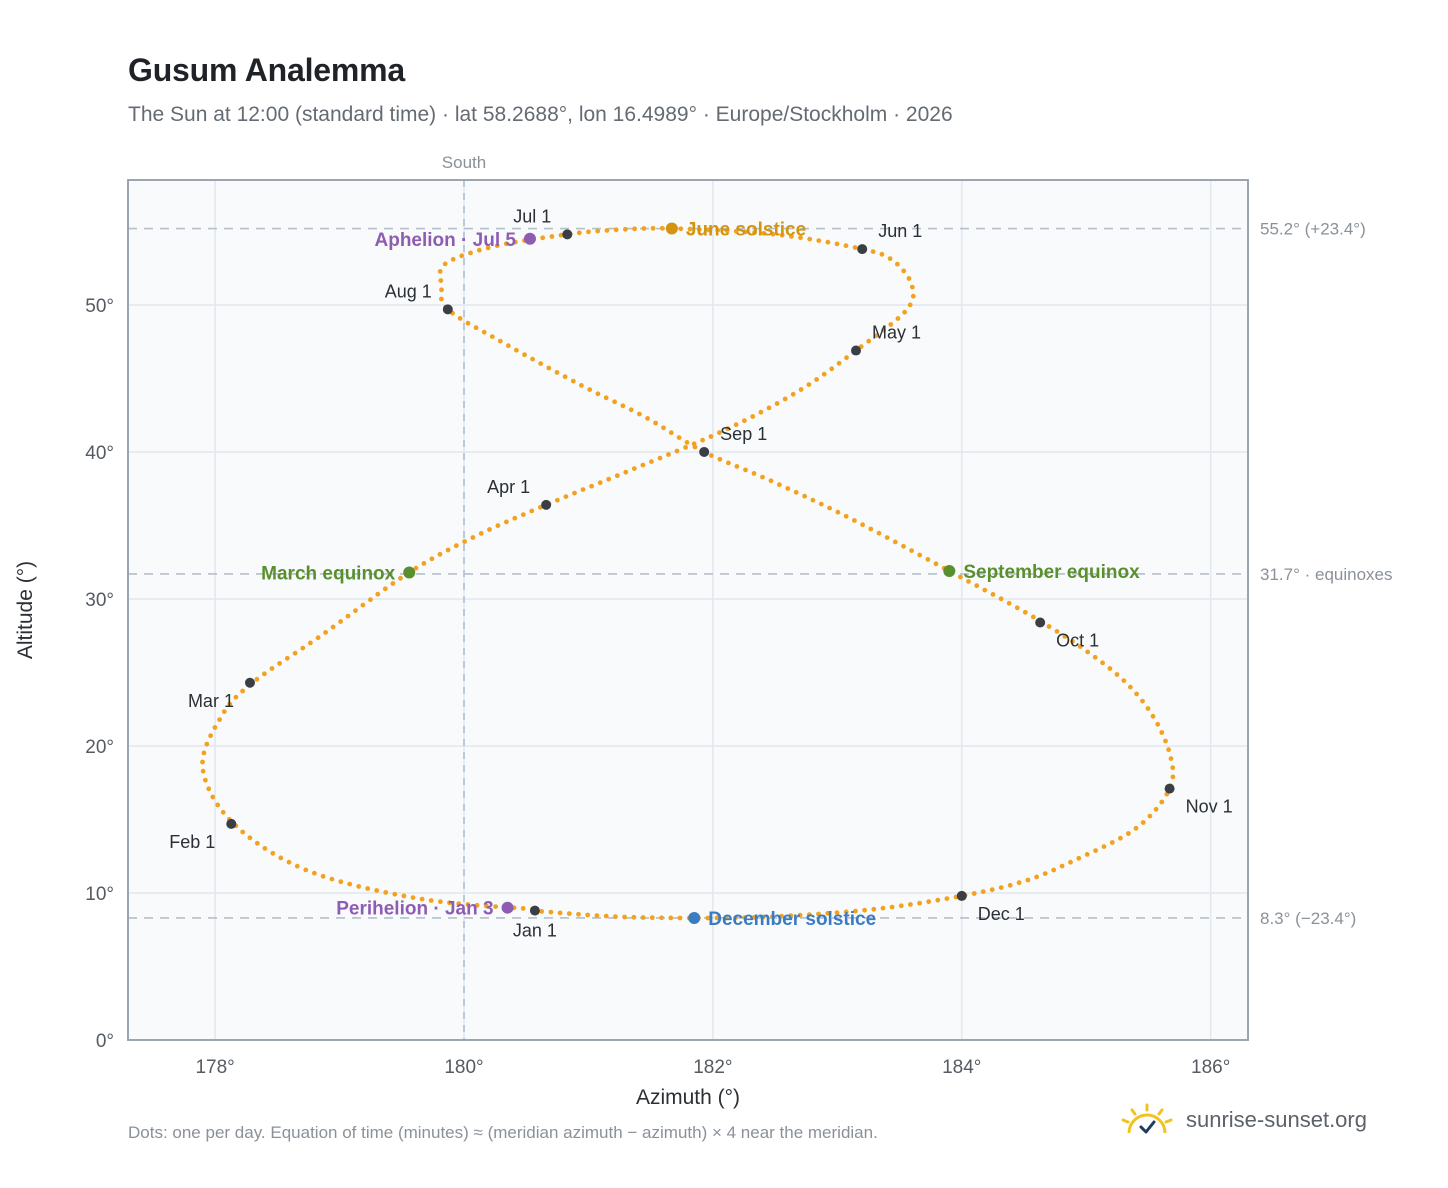 This screenshot has height=1188, width=1448. I want to click on meridian-label: South, so click(464, 162).